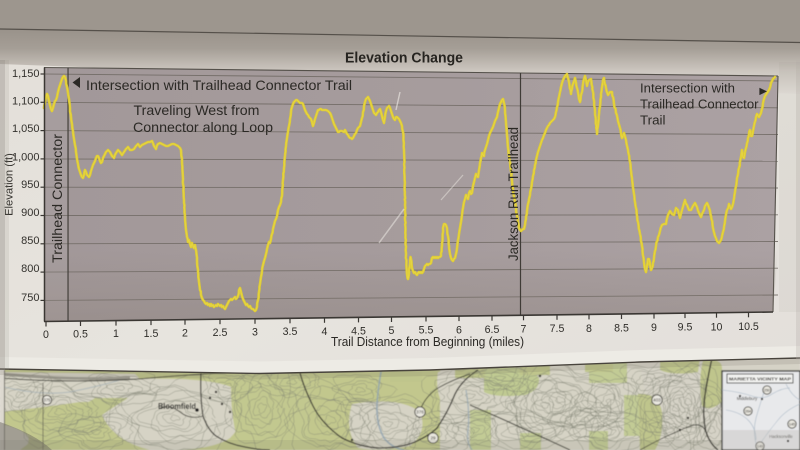  I want to click on svg-text: 29, so click(433, 438).